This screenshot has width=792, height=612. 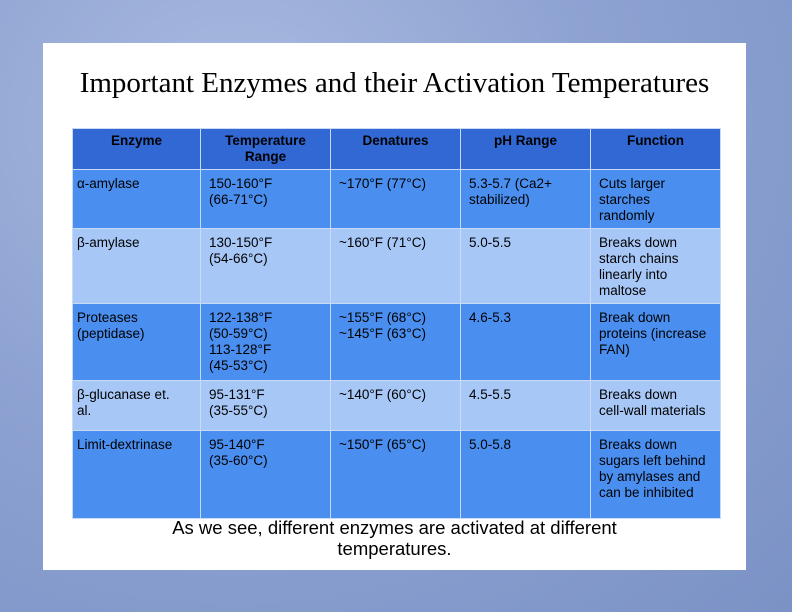 I want to click on table-cell: 122-138°F (50-59°C) 113-128°F (45-53°C), so click(x=265, y=342).